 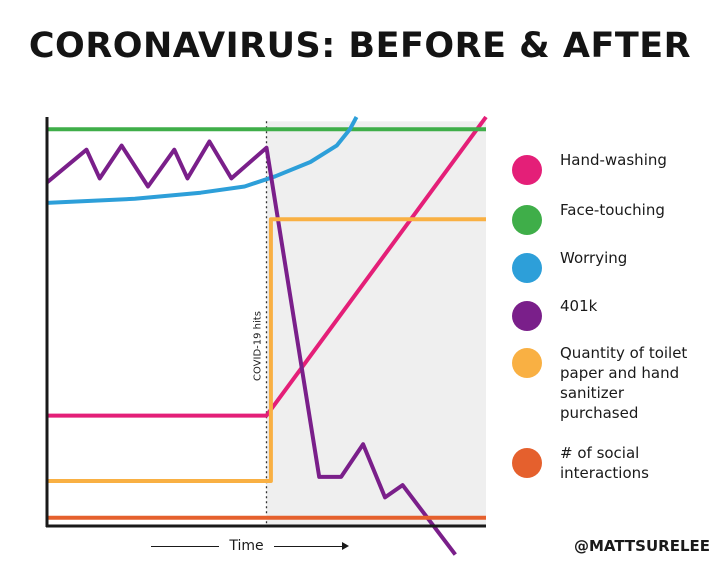 What do you see at coordinates (594, 258) in the screenshot?
I see `legend-label: Worrying` at bounding box center [594, 258].